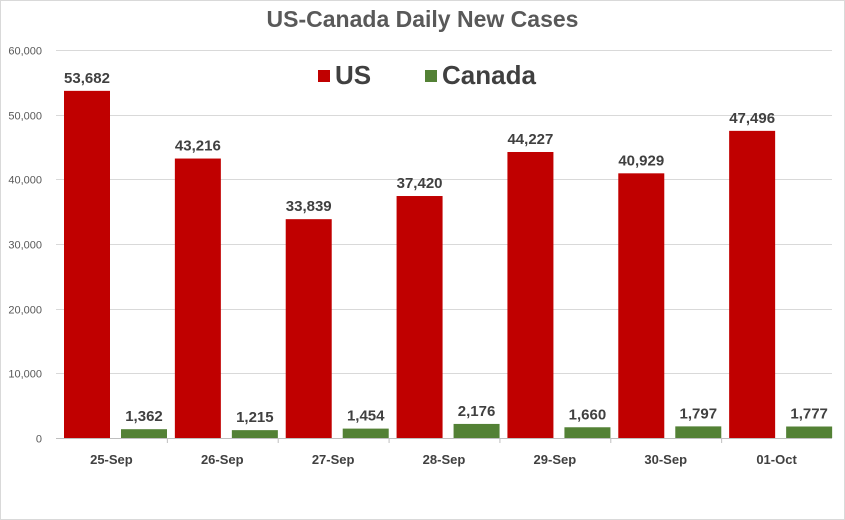  What do you see at coordinates (25, 52) in the screenshot?
I see `y-tick-label: 60,000` at bounding box center [25, 52].